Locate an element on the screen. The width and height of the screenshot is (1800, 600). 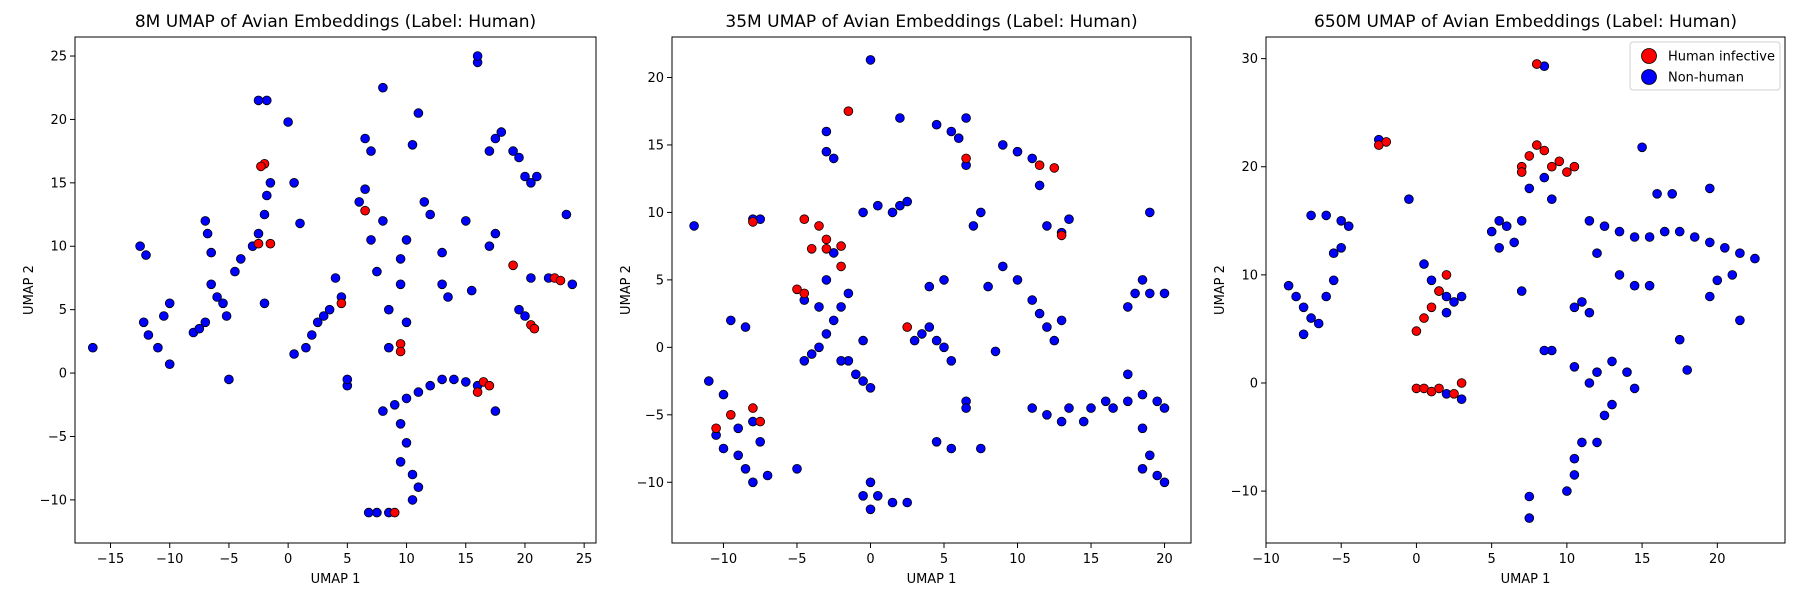
x-axis-label: UMAP 1 is located at coordinates (336, 579).